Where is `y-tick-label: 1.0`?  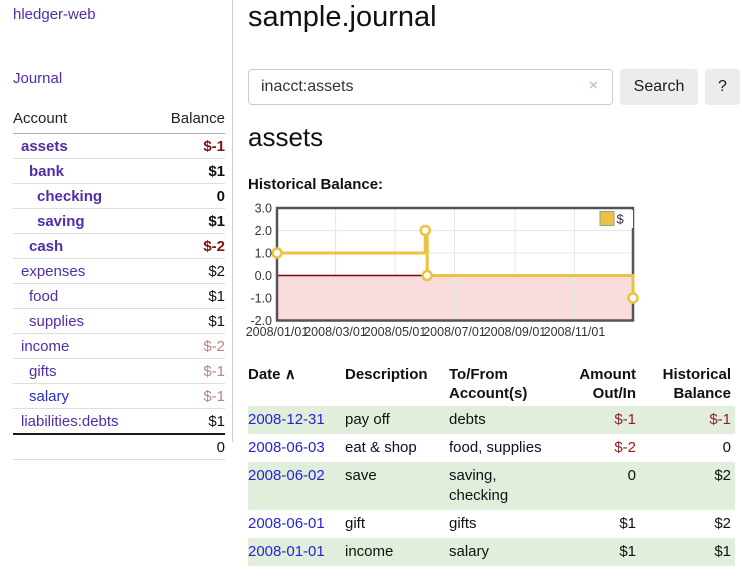 y-tick-label: 1.0 is located at coordinates (263, 254).